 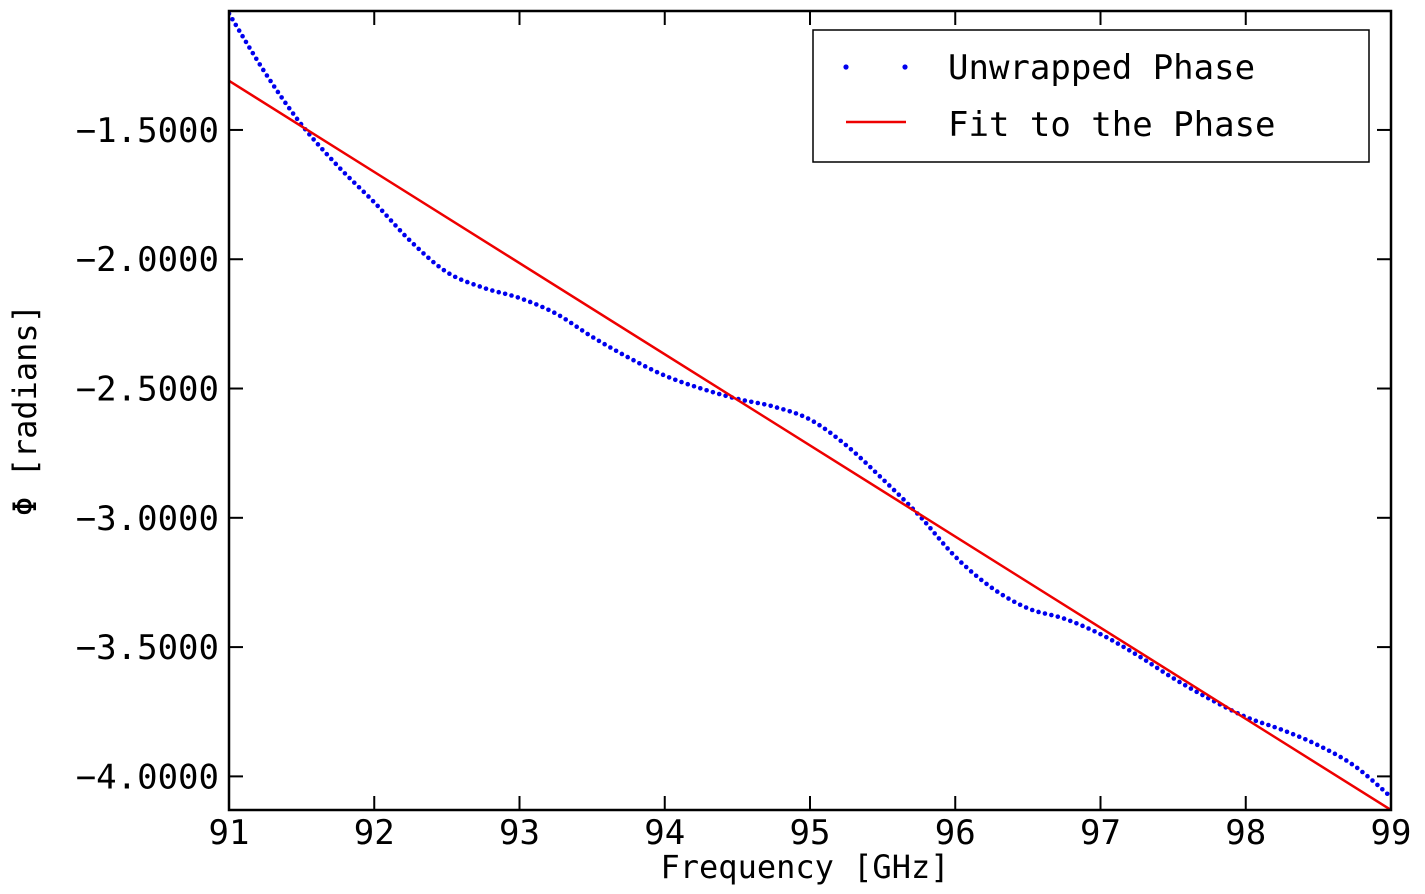 I want to click on y-tick-label--1.5: −1.5000, so click(x=147, y=131).